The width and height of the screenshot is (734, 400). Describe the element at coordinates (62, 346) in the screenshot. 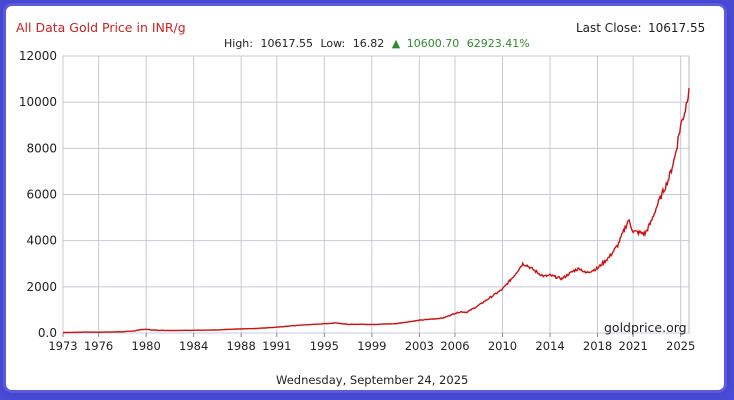

I see `x-tick-label: 1973` at that location.